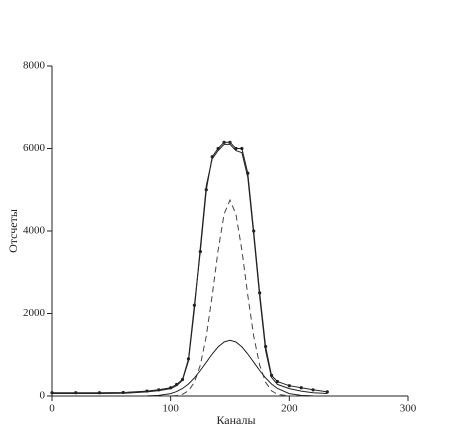  Describe the element at coordinates (170, 409) in the screenshot. I see `x-tick-label: 100` at that location.